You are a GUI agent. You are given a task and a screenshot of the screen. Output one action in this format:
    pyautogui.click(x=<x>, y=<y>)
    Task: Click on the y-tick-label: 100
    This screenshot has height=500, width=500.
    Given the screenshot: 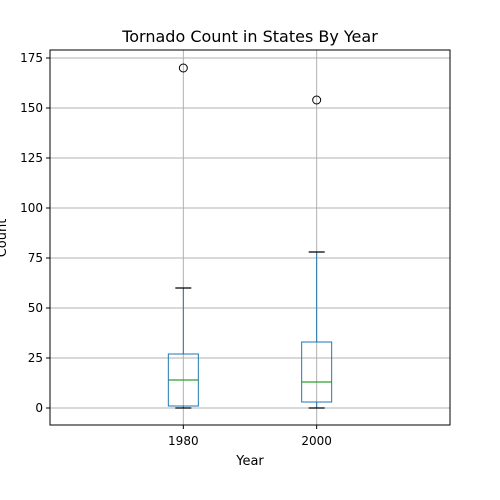 What is the action you would take?
    pyautogui.click(x=31, y=208)
    